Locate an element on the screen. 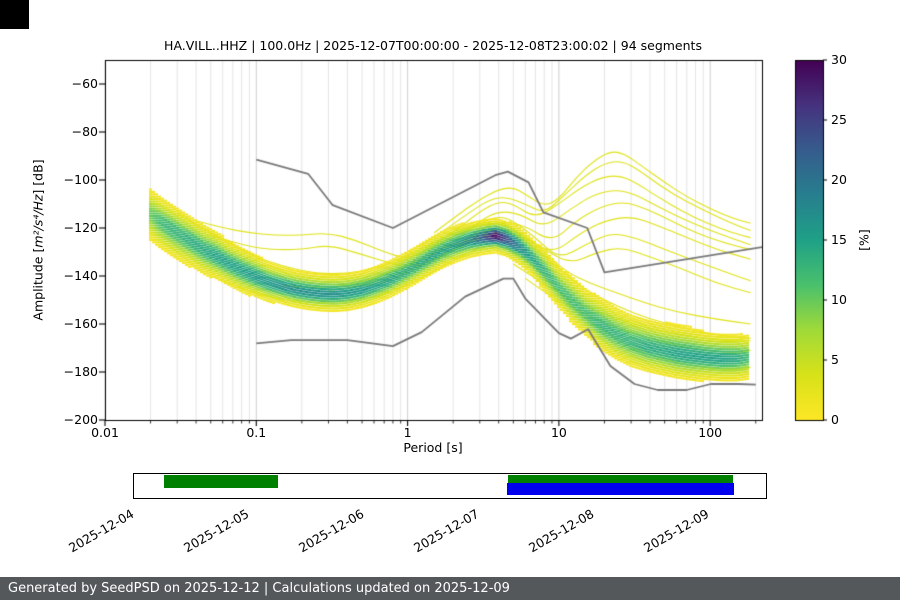 The height and width of the screenshot is (600, 900). x-tick-label: 0.01 is located at coordinates (105, 432).